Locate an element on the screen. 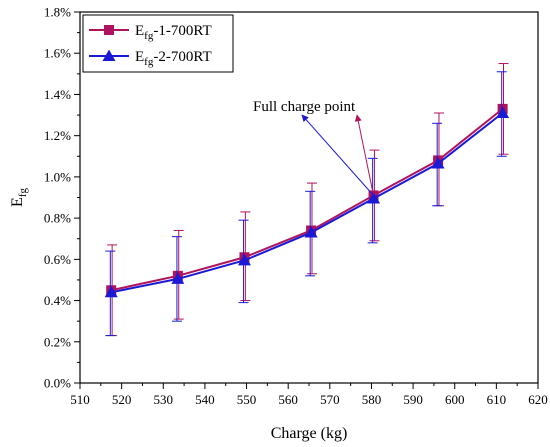  y-axis-title-main: E is located at coordinates (17, 202).